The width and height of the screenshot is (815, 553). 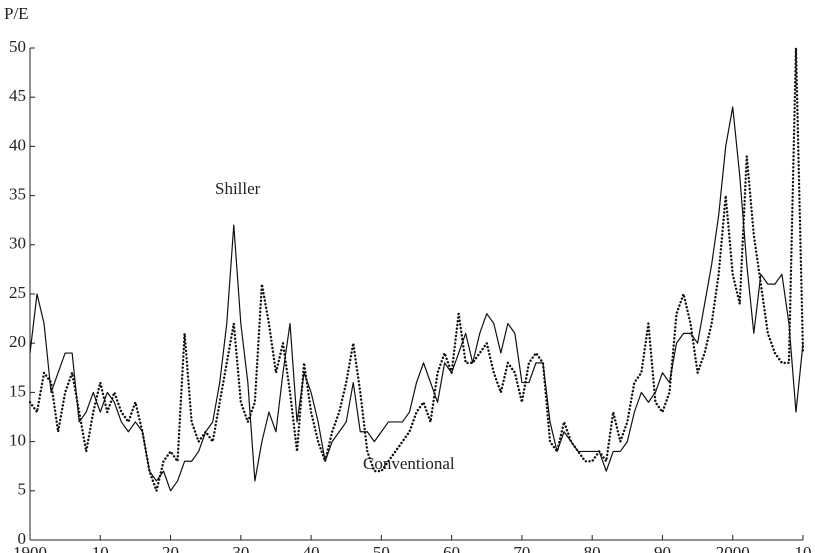 What do you see at coordinates (17, 194) in the screenshot?
I see `y-tick-label: 35` at bounding box center [17, 194].